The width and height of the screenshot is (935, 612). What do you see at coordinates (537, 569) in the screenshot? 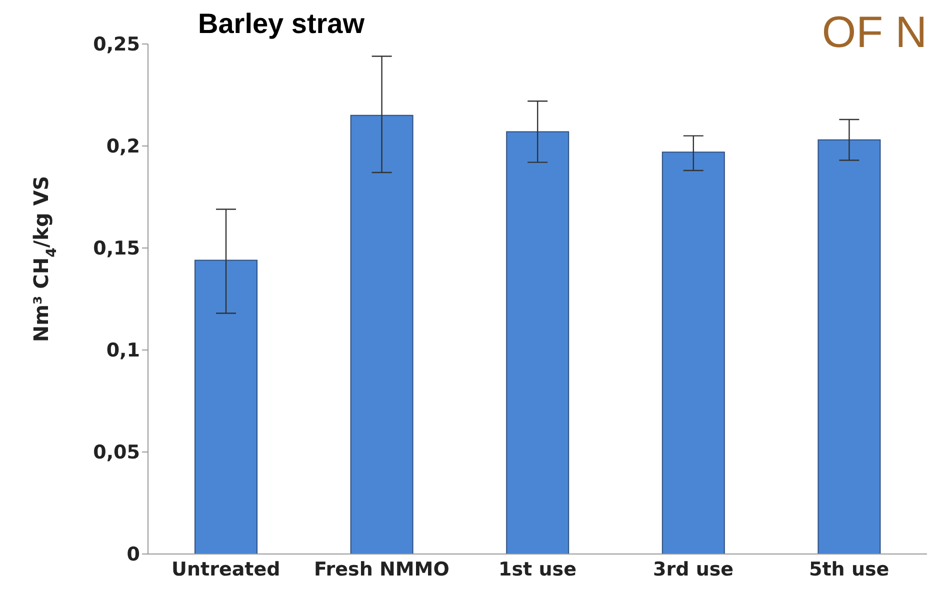
I see `x-tick-label: 1st use` at bounding box center [537, 569].